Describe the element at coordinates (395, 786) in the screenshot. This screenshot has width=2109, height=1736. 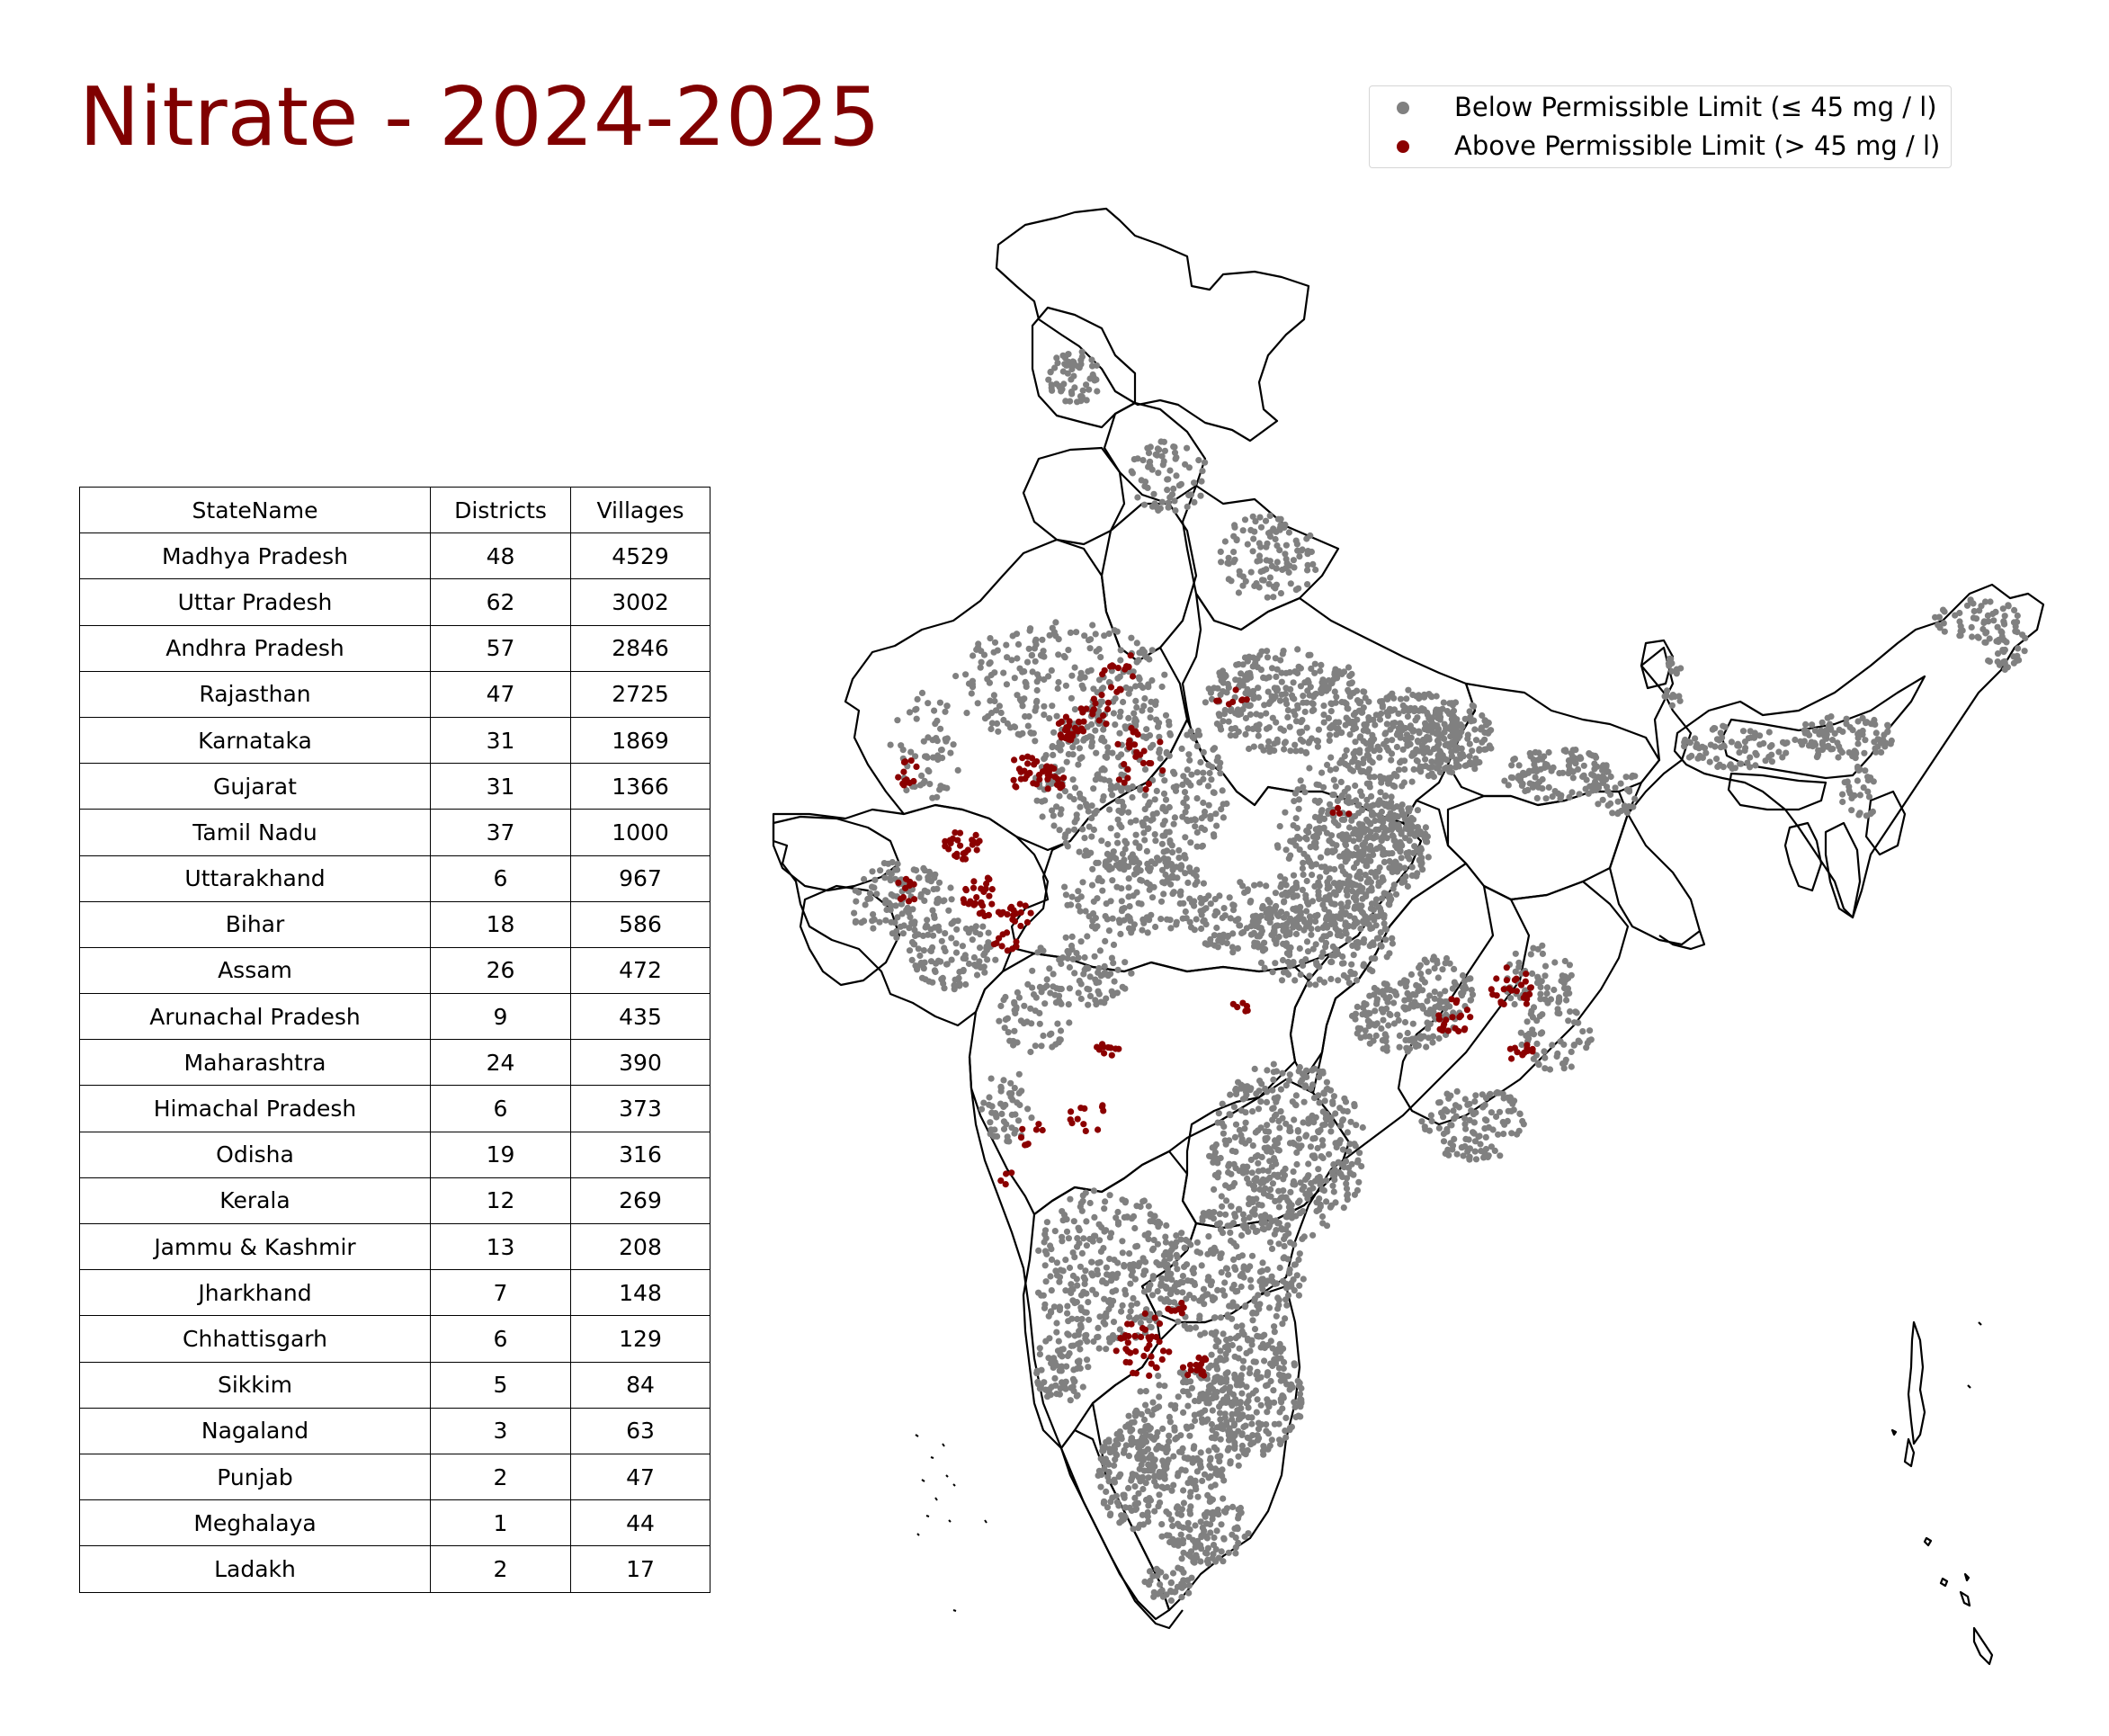
I see `table-row: Gujarat 31 1366` at that location.